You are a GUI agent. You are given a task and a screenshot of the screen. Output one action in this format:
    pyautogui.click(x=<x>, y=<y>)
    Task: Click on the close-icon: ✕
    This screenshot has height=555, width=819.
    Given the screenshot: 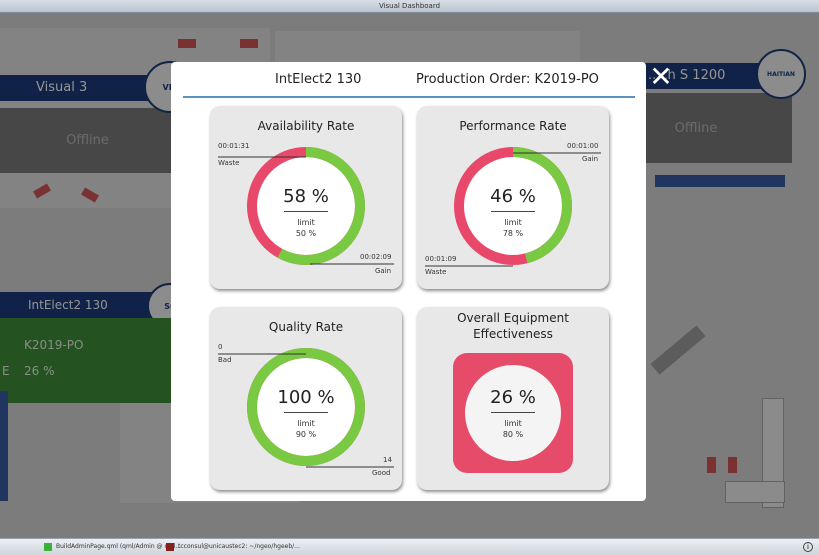 What is the action you would take?
    pyautogui.click(x=661, y=76)
    